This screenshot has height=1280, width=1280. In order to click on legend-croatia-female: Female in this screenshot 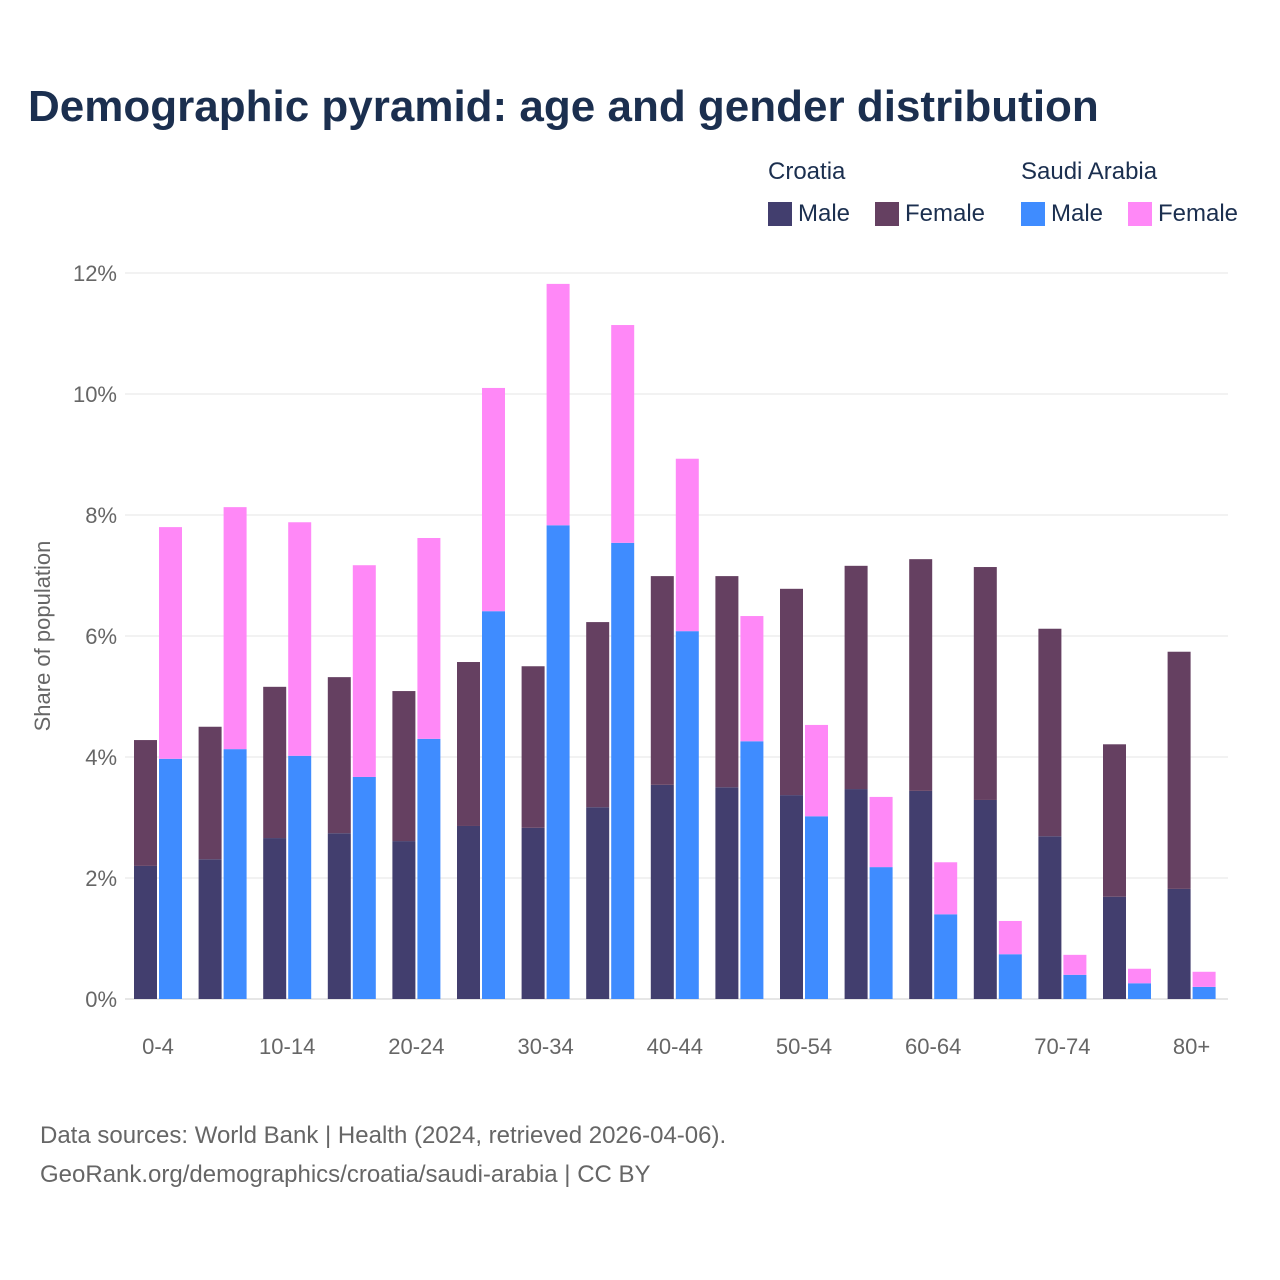, I will do `click(930, 214)`.